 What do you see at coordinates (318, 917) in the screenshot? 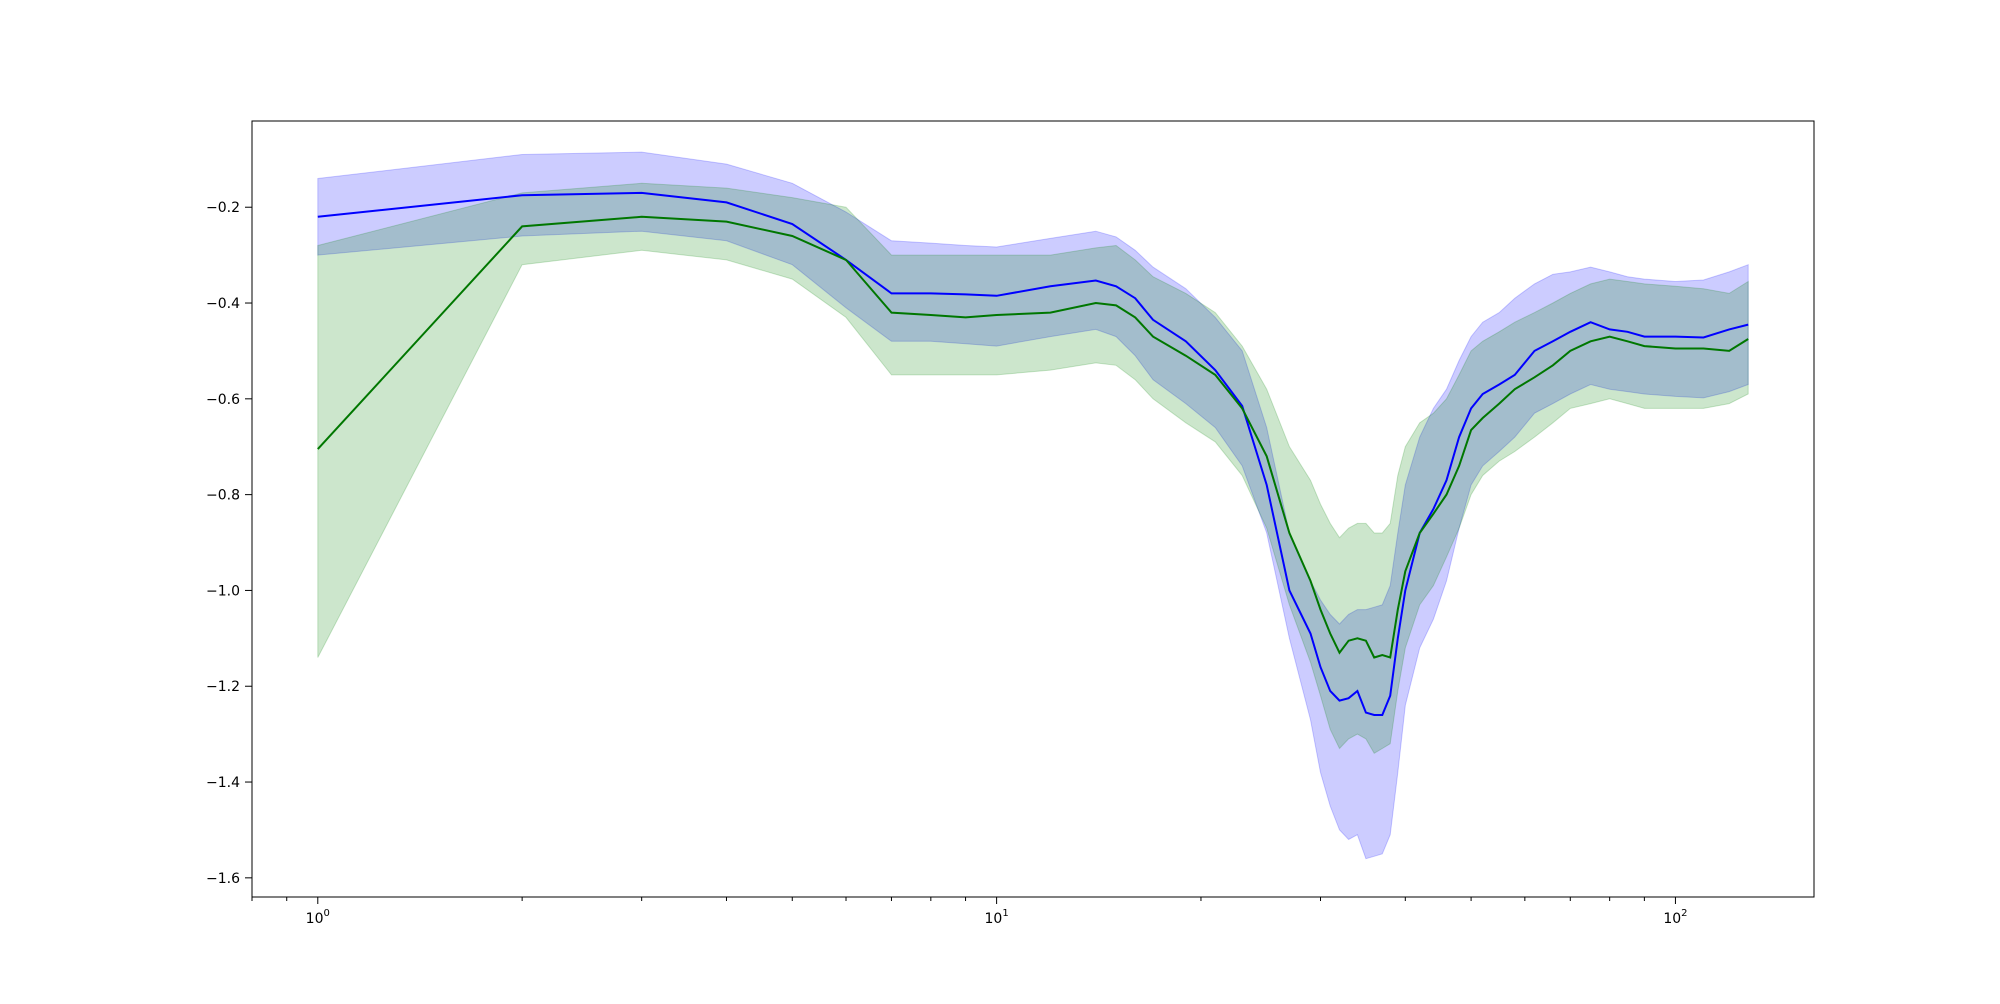
I see `x-tick-label: 10⁰` at bounding box center [318, 917].